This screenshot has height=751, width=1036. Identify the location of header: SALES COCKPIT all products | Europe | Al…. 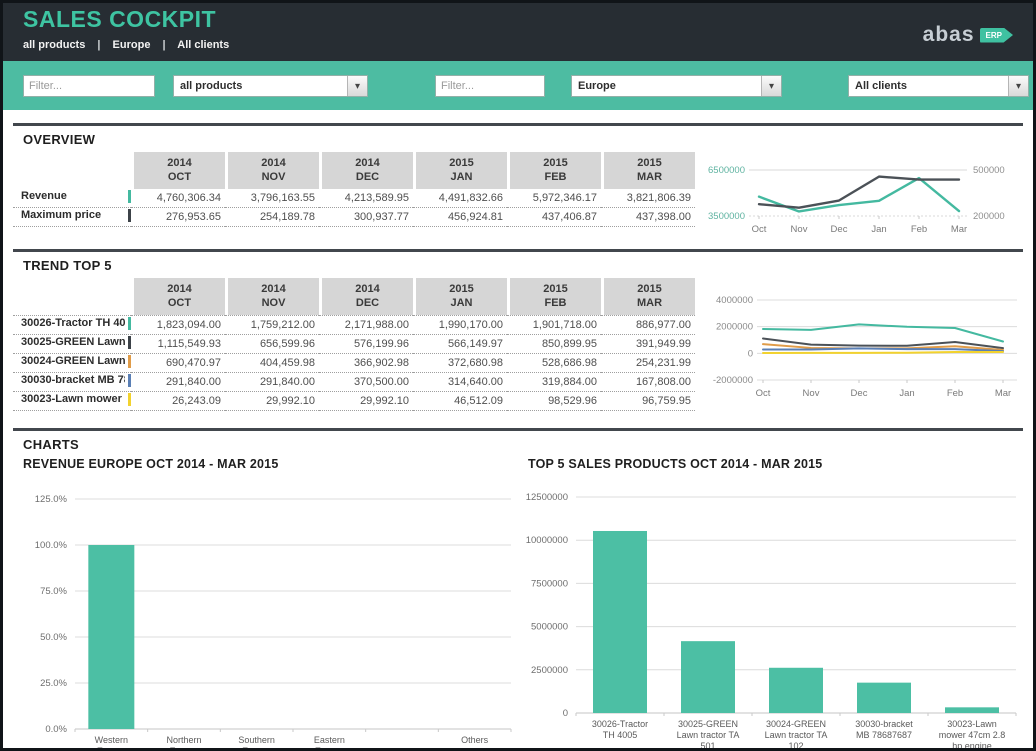
(518, 32).